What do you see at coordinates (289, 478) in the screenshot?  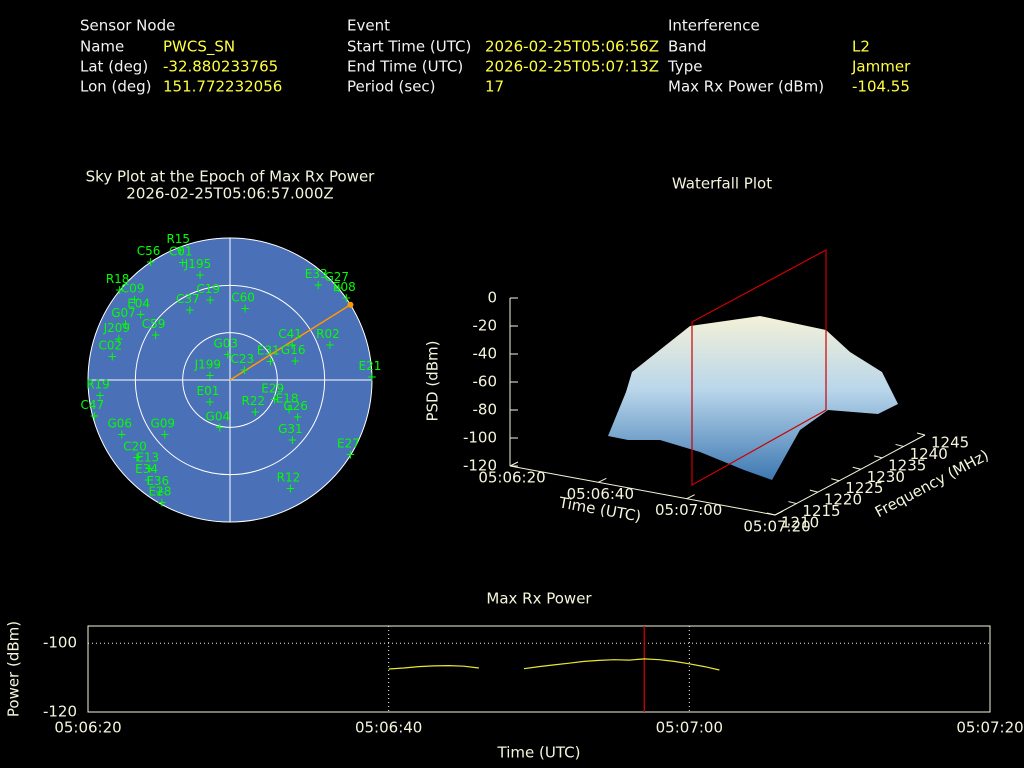 I see `satellite-label: R12` at bounding box center [289, 478].